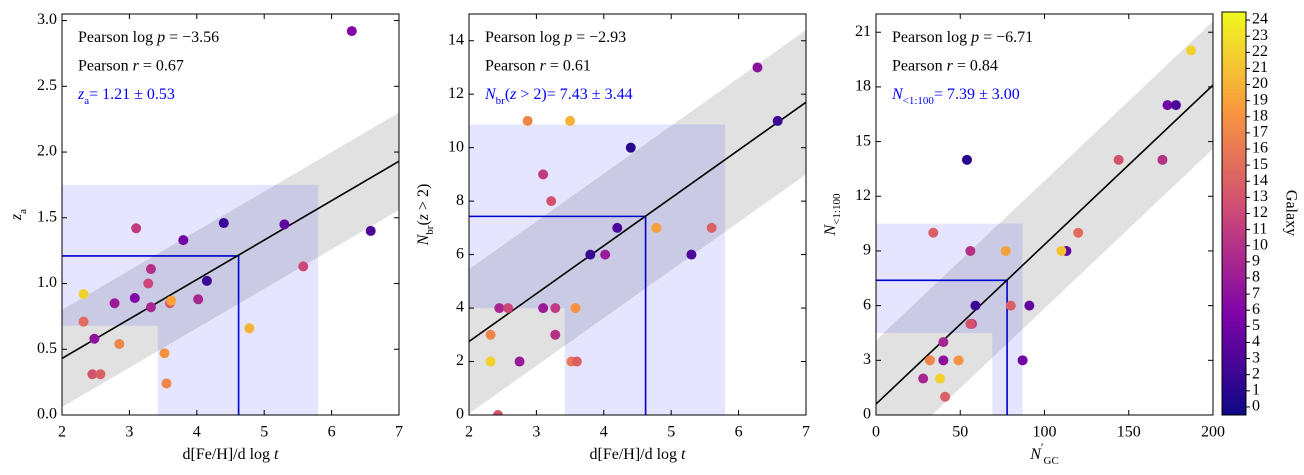 This screenshot has height=475, width=1304. I want to click on colorbar-tick-label: 5, so click(1256, 325).